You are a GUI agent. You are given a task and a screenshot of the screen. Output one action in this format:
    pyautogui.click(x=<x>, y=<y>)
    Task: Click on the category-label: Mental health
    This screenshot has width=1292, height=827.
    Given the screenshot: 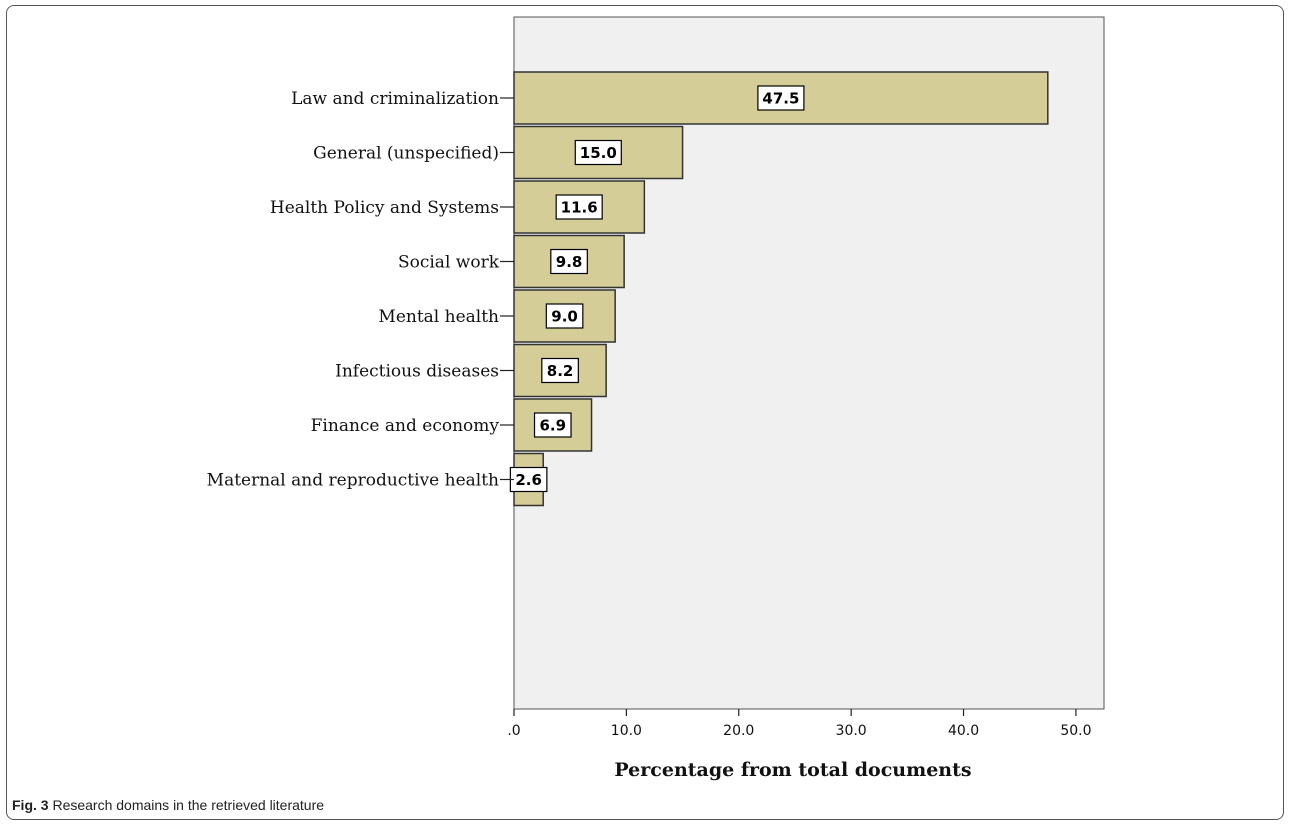 What is the action you would take?
    pyautogui.click(x=438, y=317)
    